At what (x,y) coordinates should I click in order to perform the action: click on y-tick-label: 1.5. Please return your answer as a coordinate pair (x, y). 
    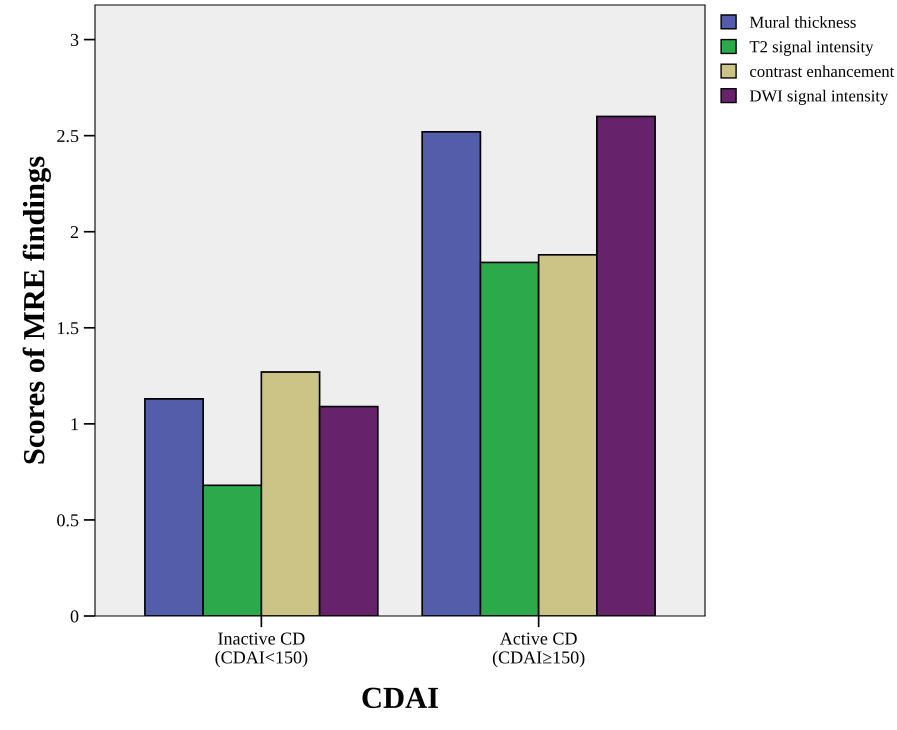
    Looking at the image, I should click on (68, 328).